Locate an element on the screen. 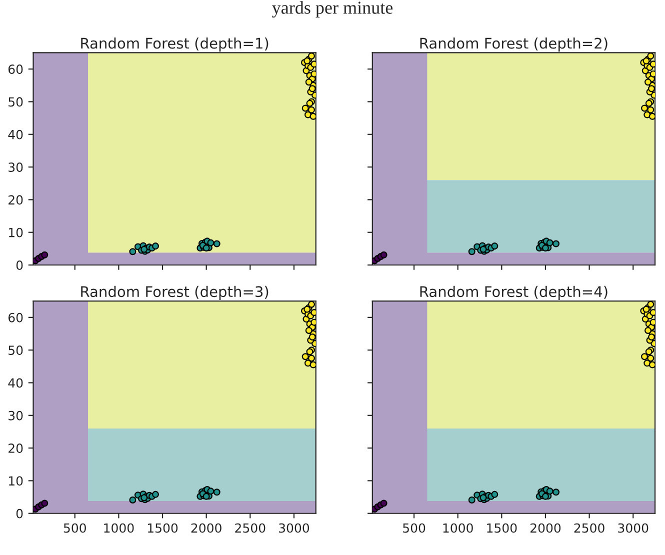 This screenshot has width=665, height=555. chart-title: Random Forest (depth=4) is located at coordinates (514, 293).